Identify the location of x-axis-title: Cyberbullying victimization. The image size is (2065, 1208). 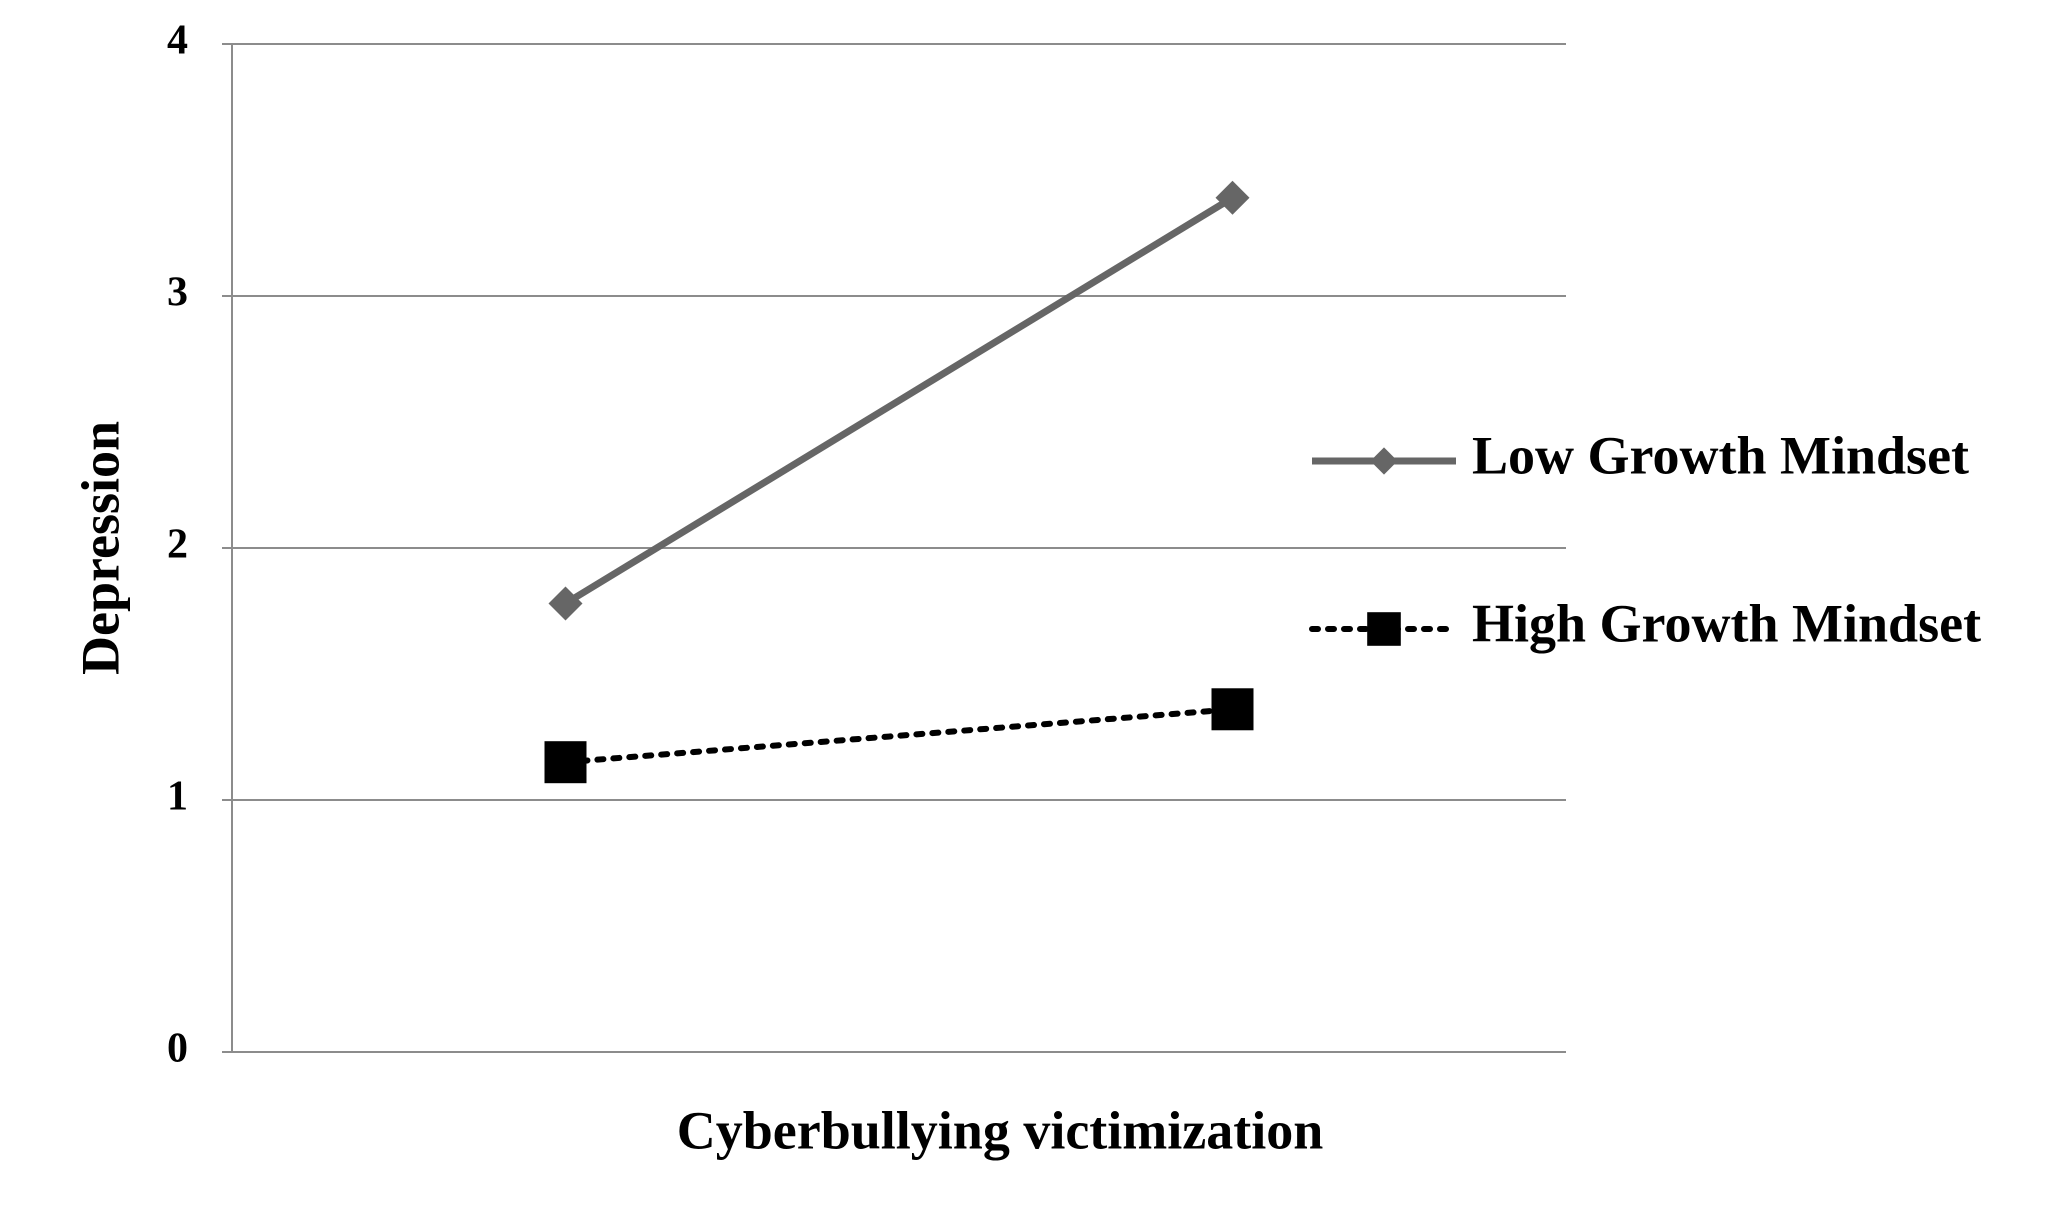
(1000, 1130).